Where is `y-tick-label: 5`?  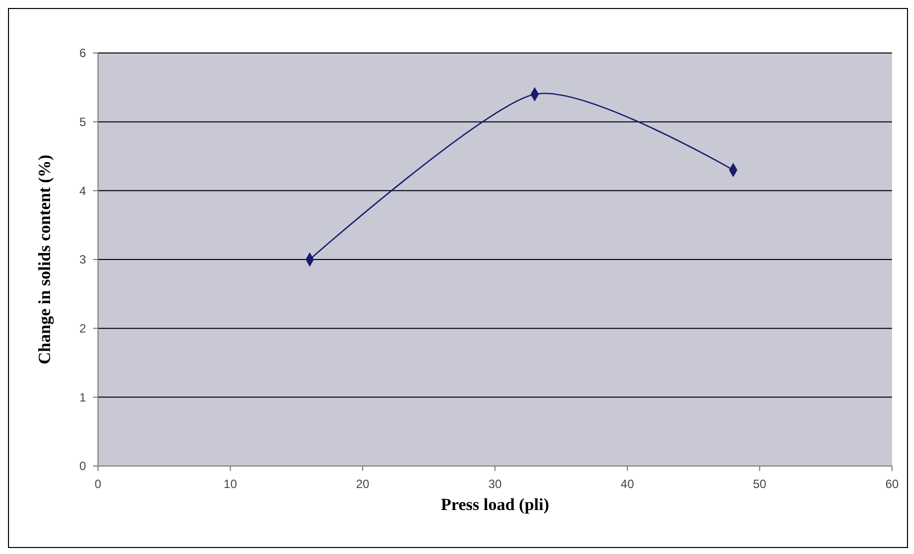
y-tick-label: 5 is located at coordinates (82, 122).